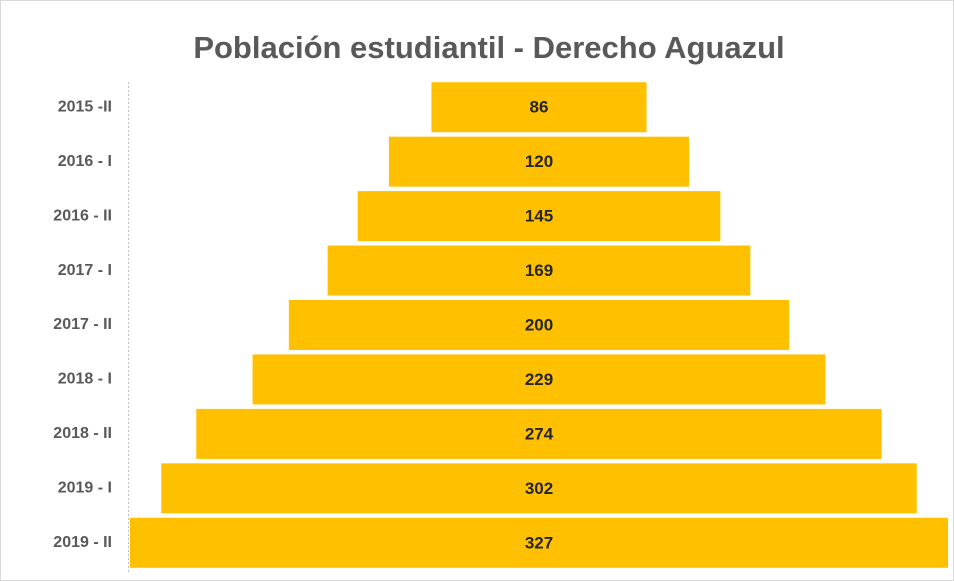  What do you see at coordinates (85, 270) in the screenshot?
I see `category-label: 2017 - I` at bounding box center [85, 270].